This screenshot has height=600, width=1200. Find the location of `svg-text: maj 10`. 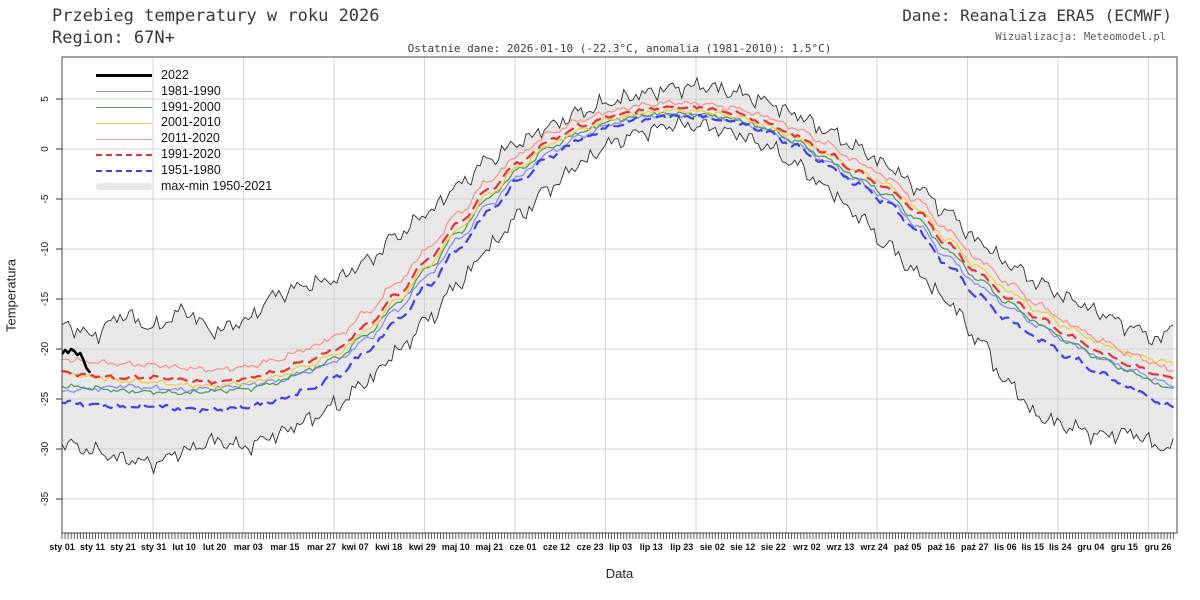

svg-text: maj 10 is located at coordinates (456, 547).